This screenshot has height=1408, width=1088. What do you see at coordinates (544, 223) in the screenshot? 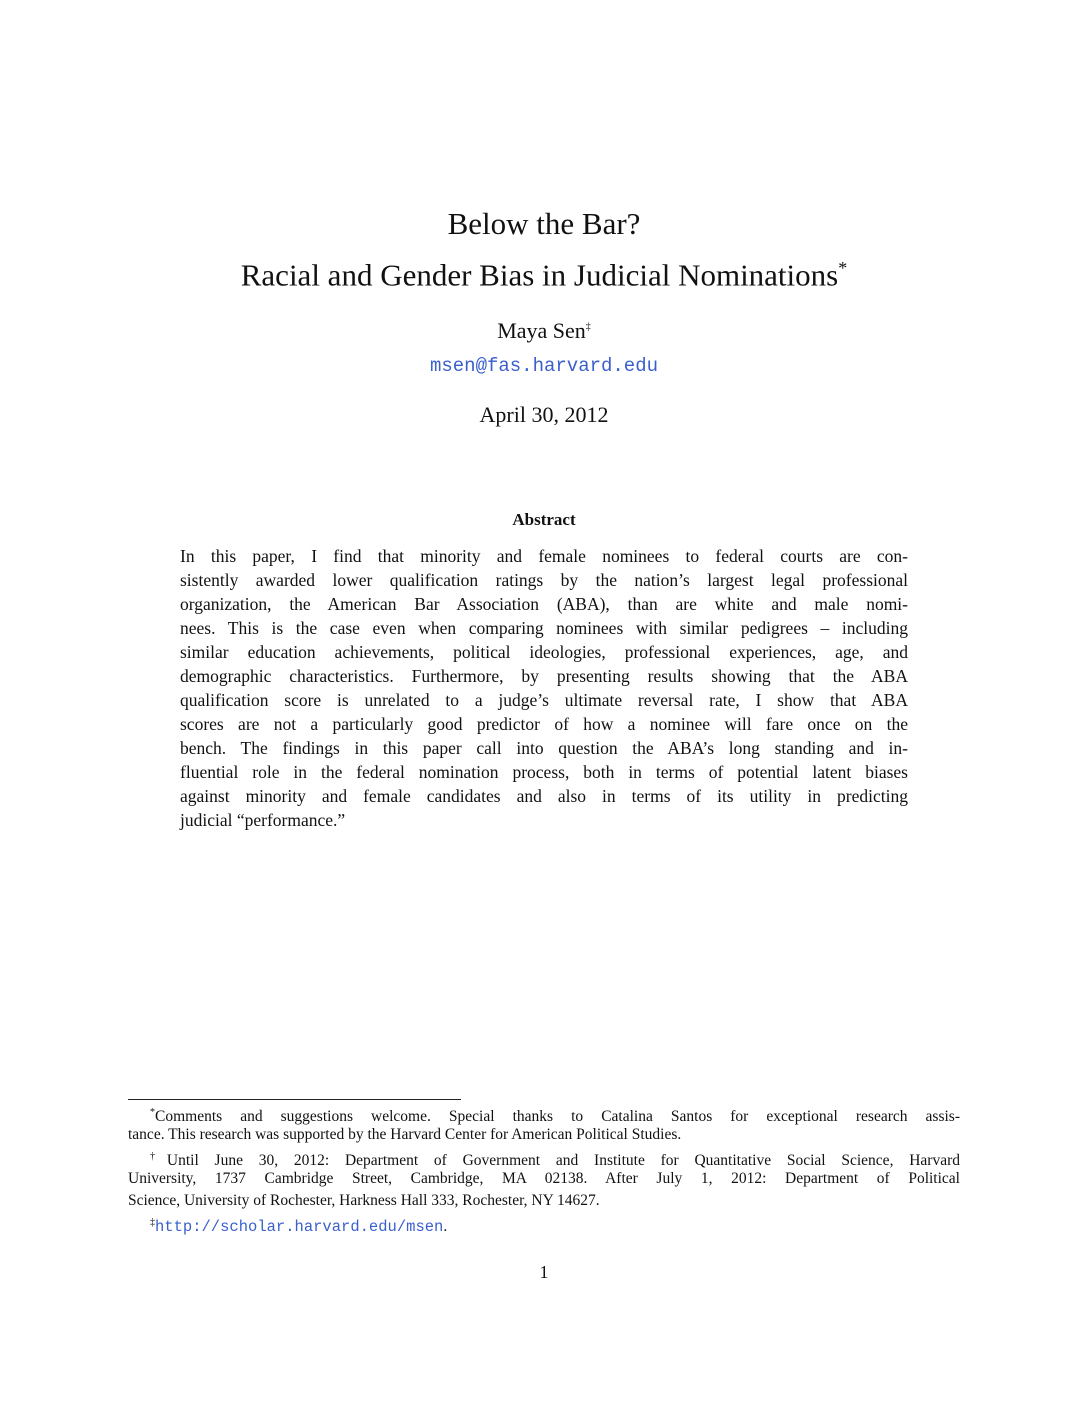
I see `title-line-1: Below the Bar?` at bounding box center [544, 223].